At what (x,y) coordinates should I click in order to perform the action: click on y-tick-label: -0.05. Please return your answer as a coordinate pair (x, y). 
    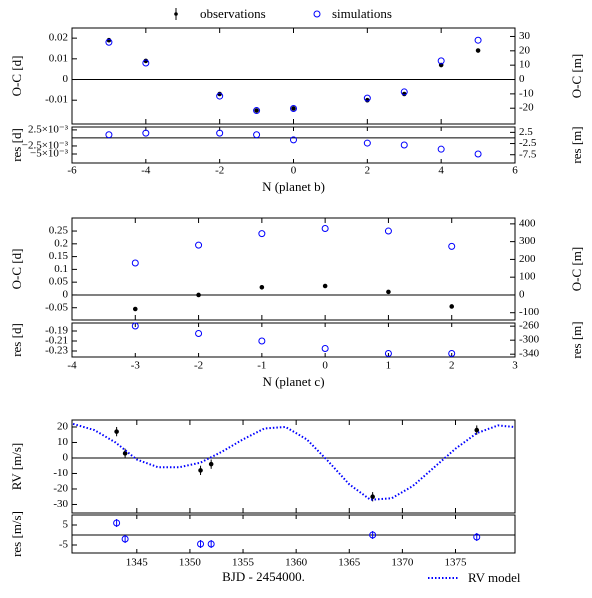
    Looking at the image, I should click on (56, 307).